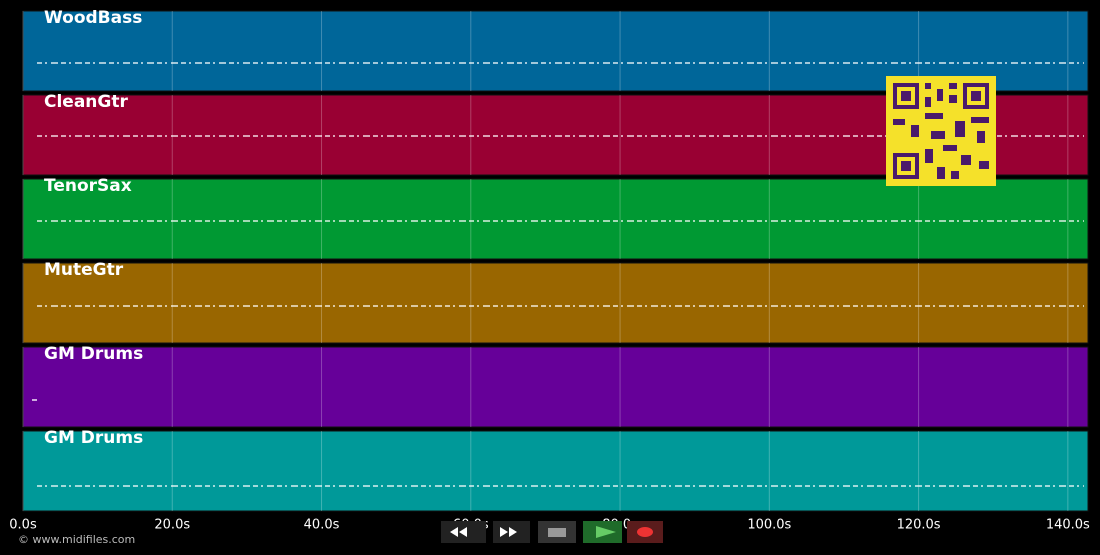 This screenshot has width=1100, height=555. I want to click on x-tick-label: 0.0s, so click(23, 525).